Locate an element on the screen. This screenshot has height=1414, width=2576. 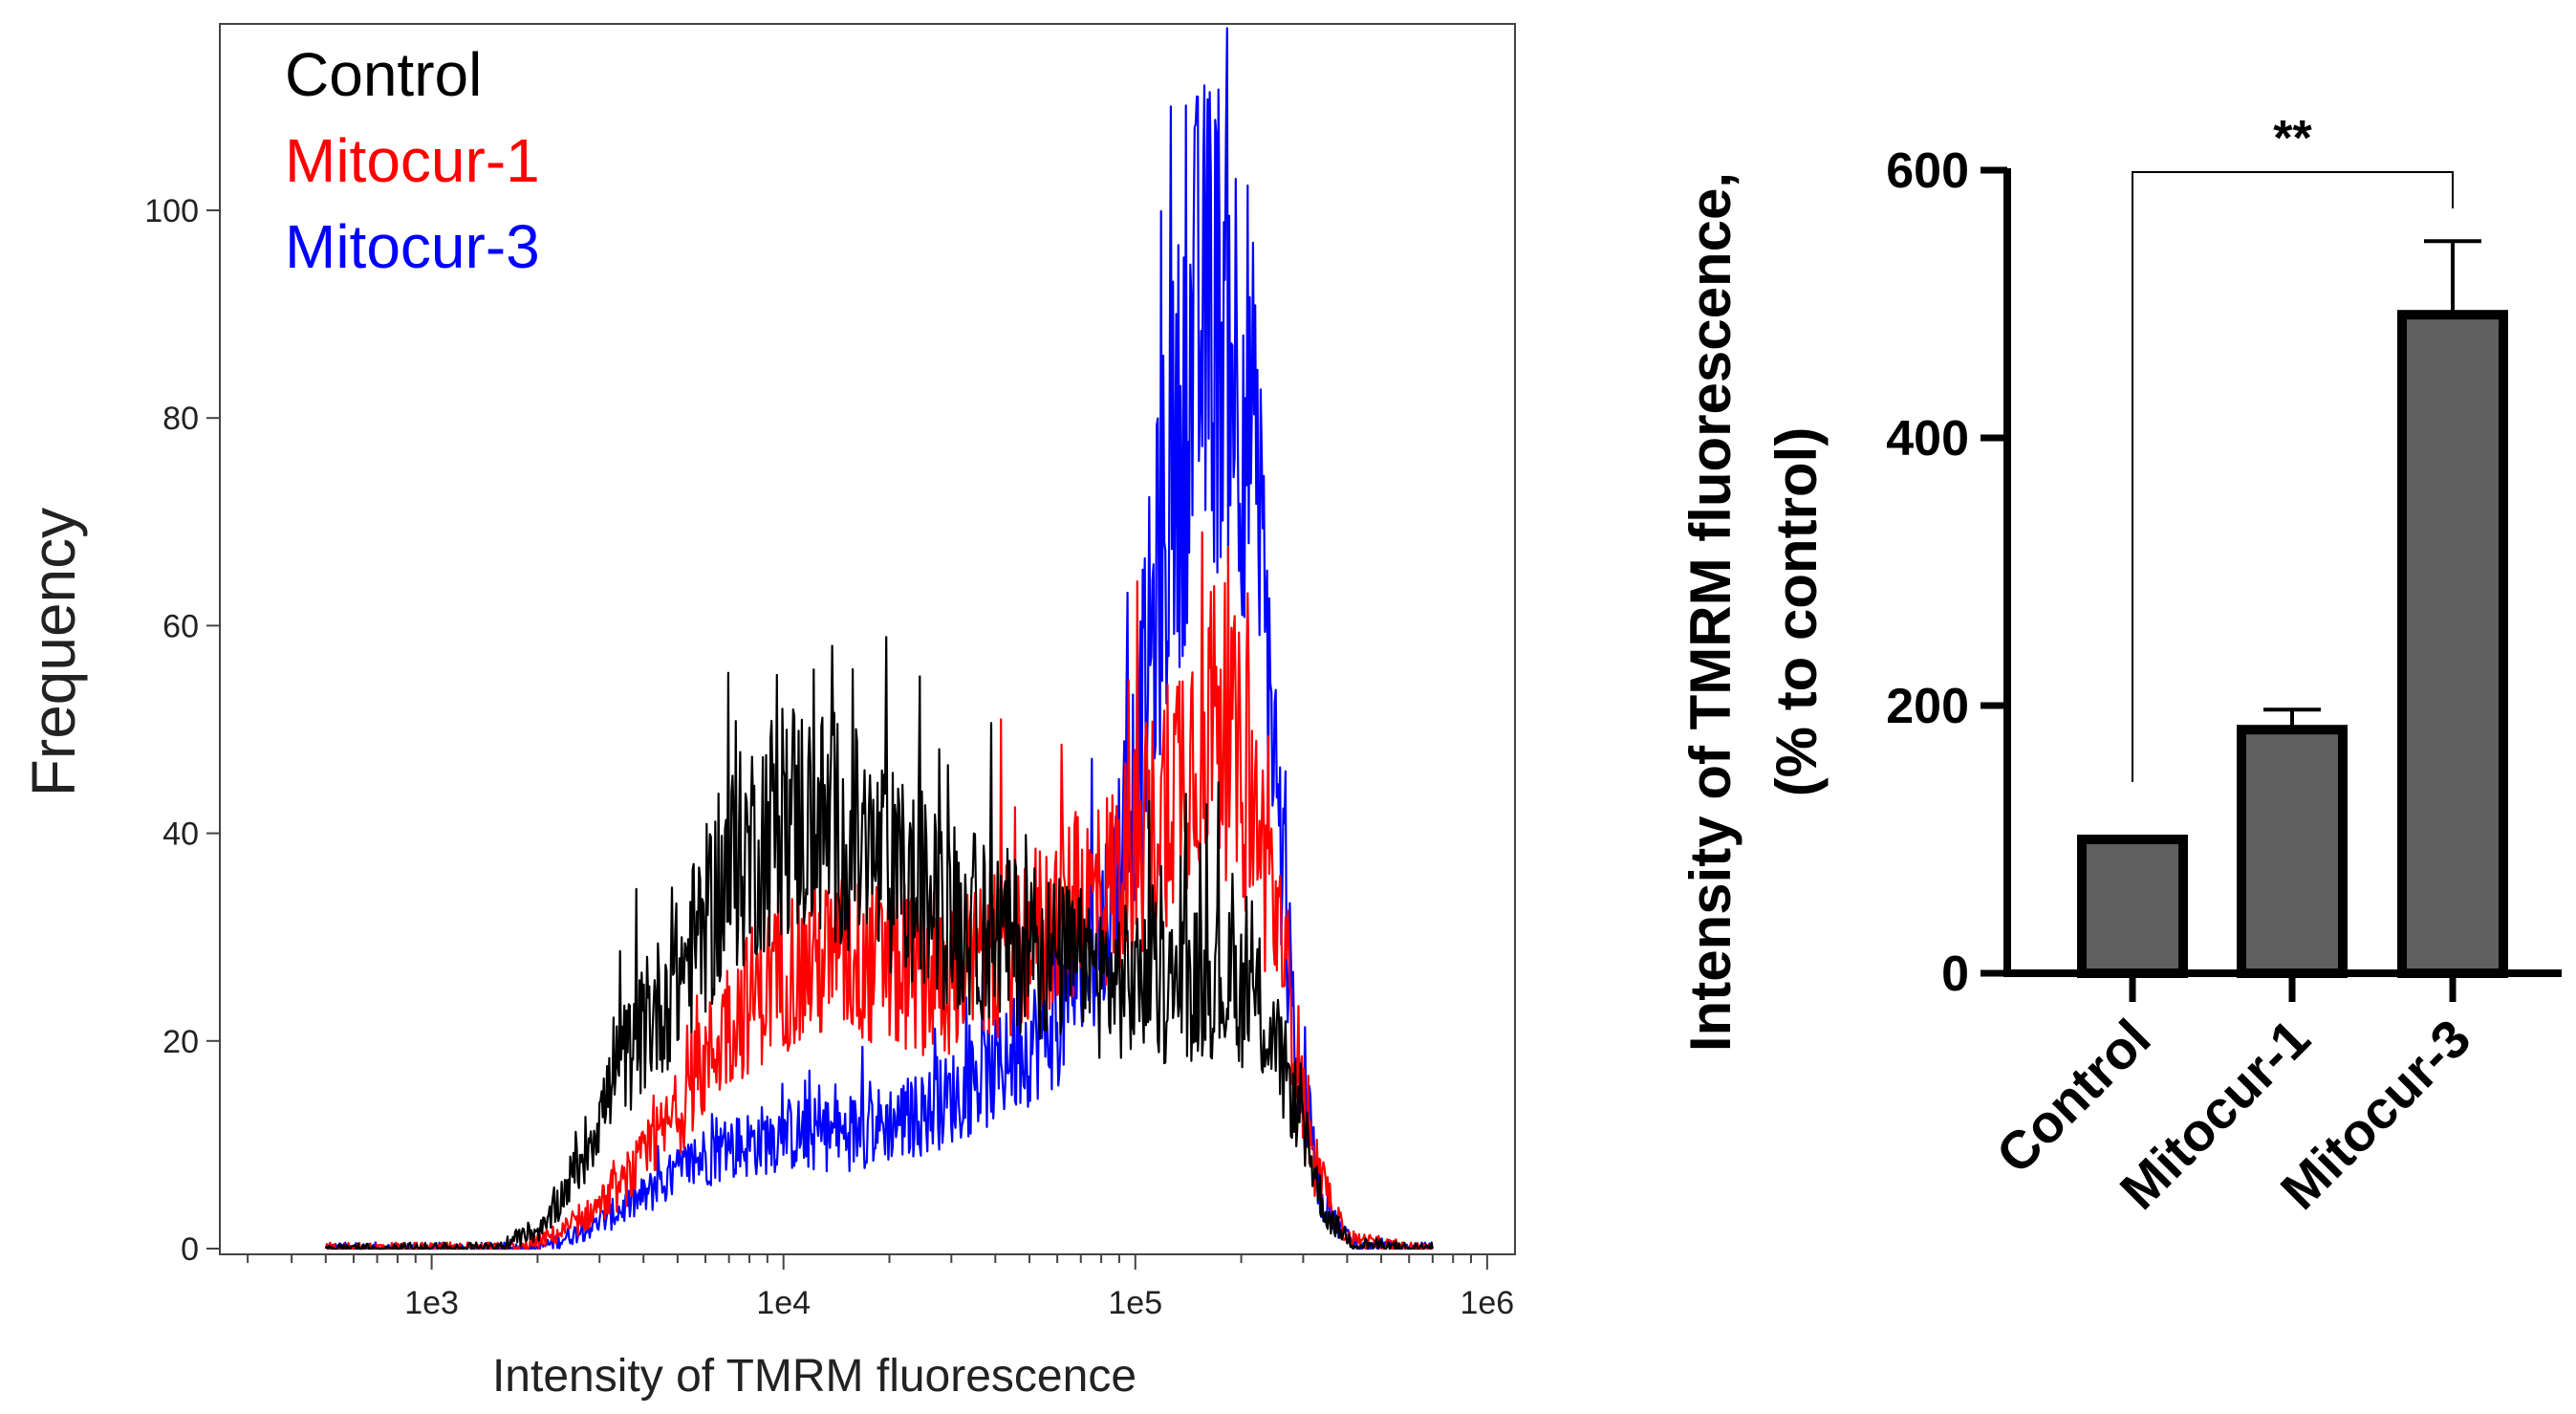
histogram-x-tick-label: 1e3 is located at coordinates (431, 1303).